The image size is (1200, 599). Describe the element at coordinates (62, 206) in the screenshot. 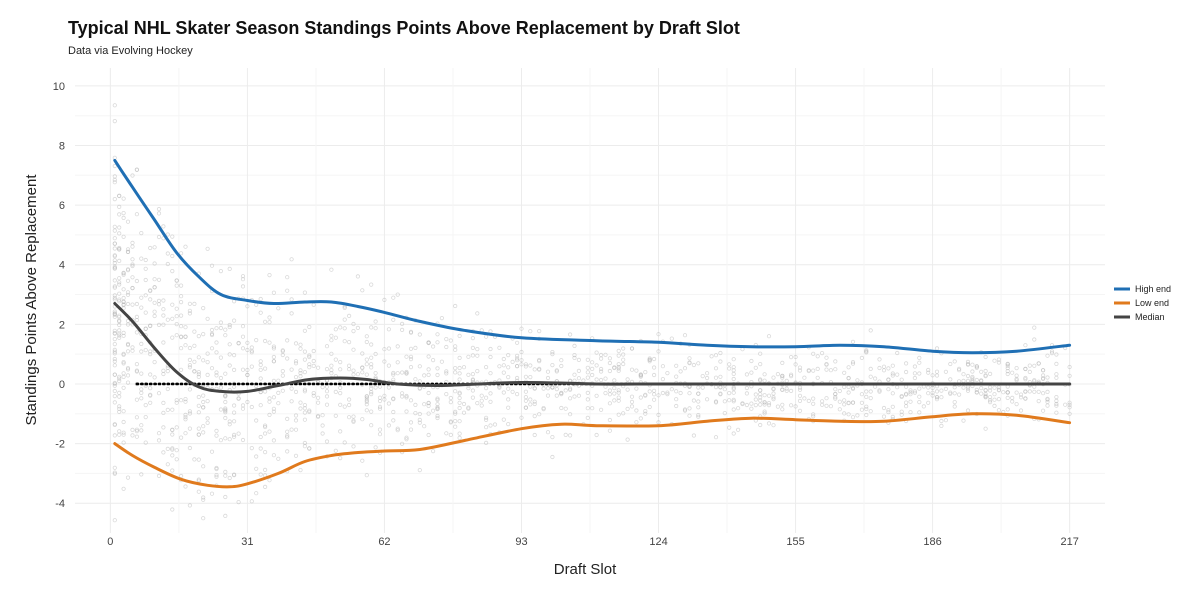

I see `y-tick-label: 6` at that location.